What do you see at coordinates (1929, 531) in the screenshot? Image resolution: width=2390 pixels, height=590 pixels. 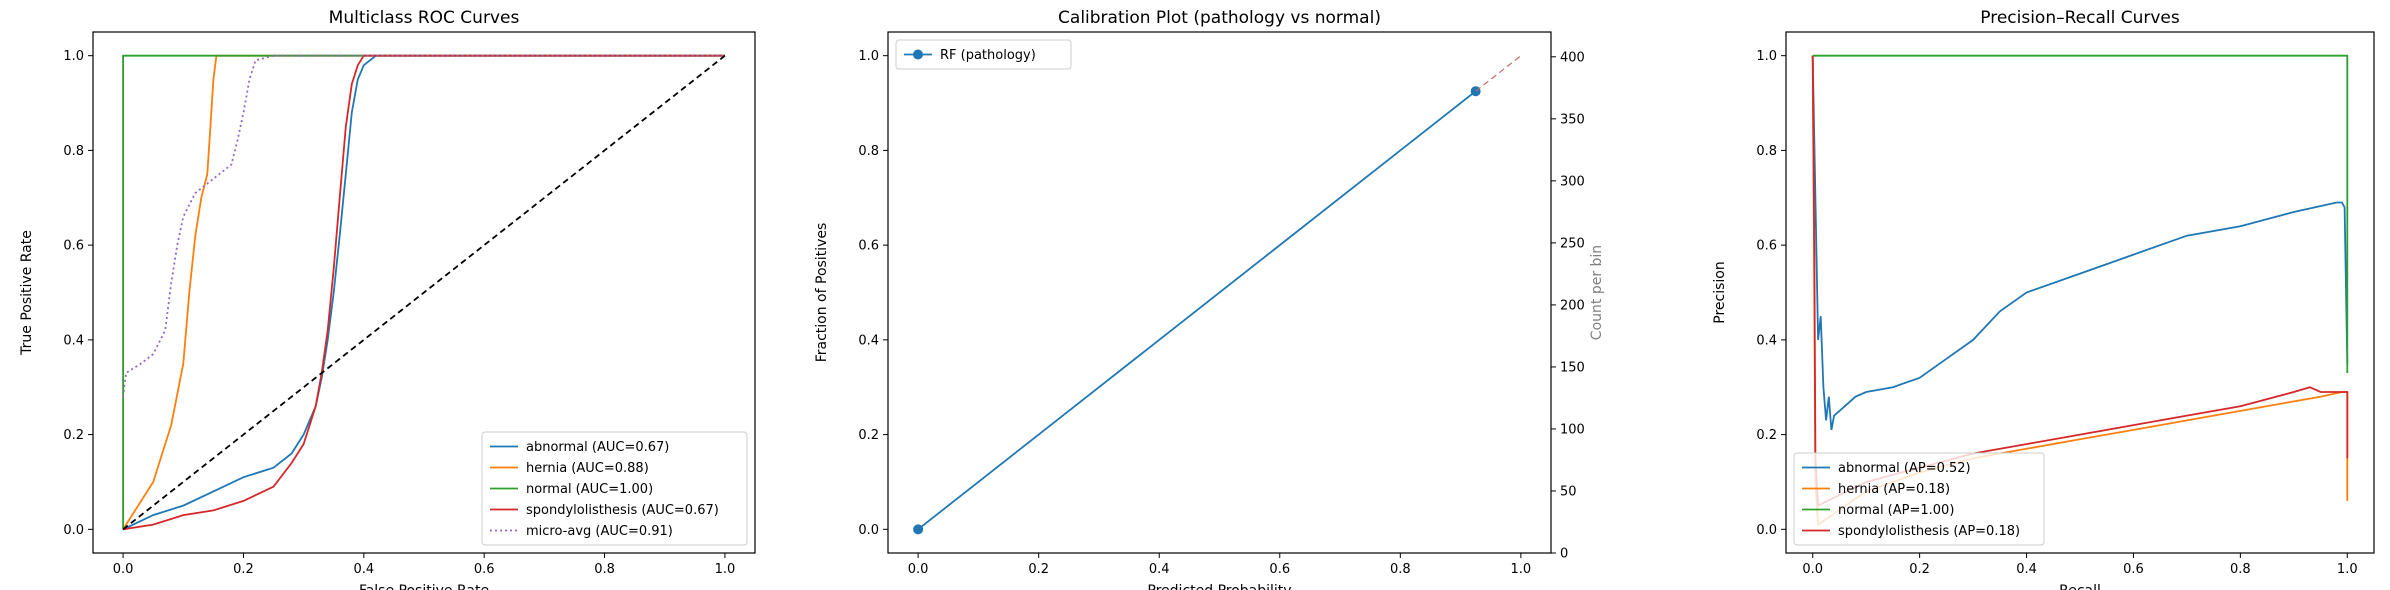 I see `legend-entry: spondylolisthesis (AP=0.18)` at bounding box center [1929, 531].